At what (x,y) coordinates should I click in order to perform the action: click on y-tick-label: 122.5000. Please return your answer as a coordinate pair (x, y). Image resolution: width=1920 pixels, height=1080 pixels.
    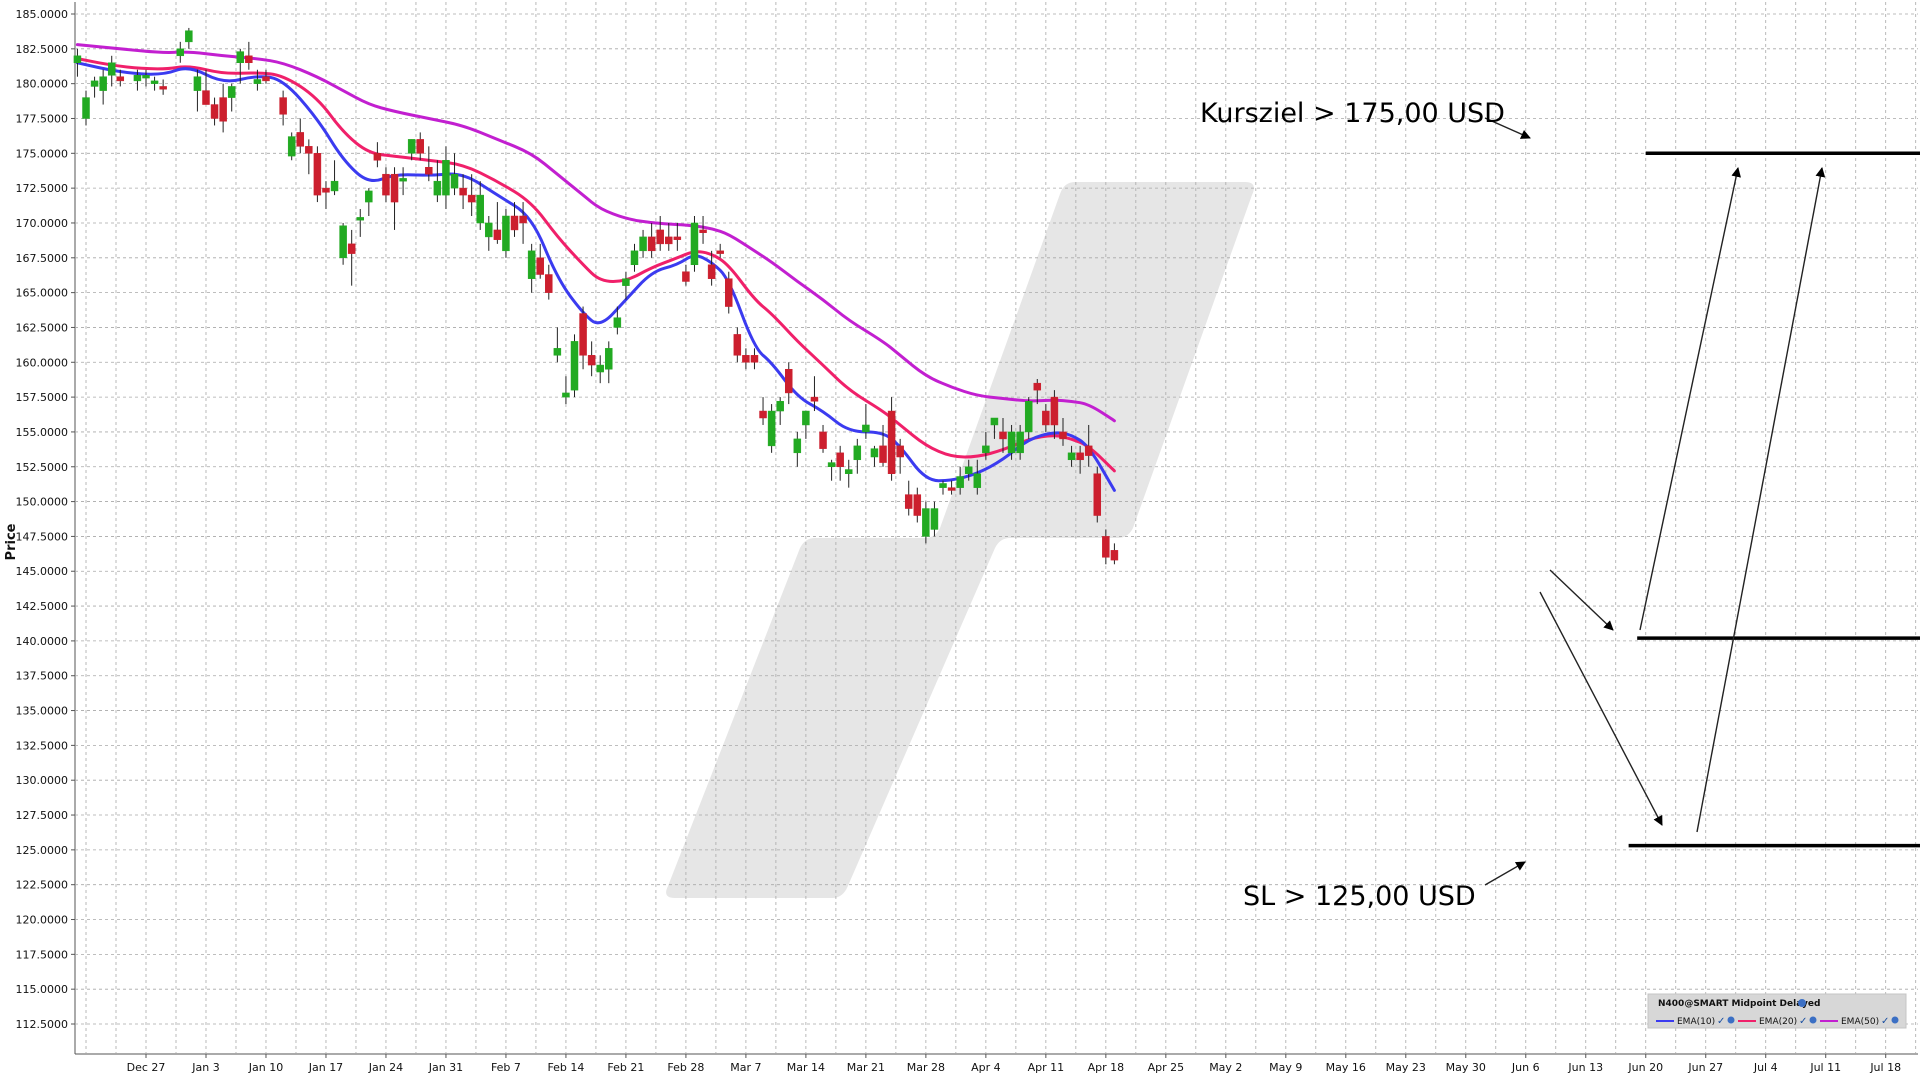
    Looking at the image, I should click on (42, 885).